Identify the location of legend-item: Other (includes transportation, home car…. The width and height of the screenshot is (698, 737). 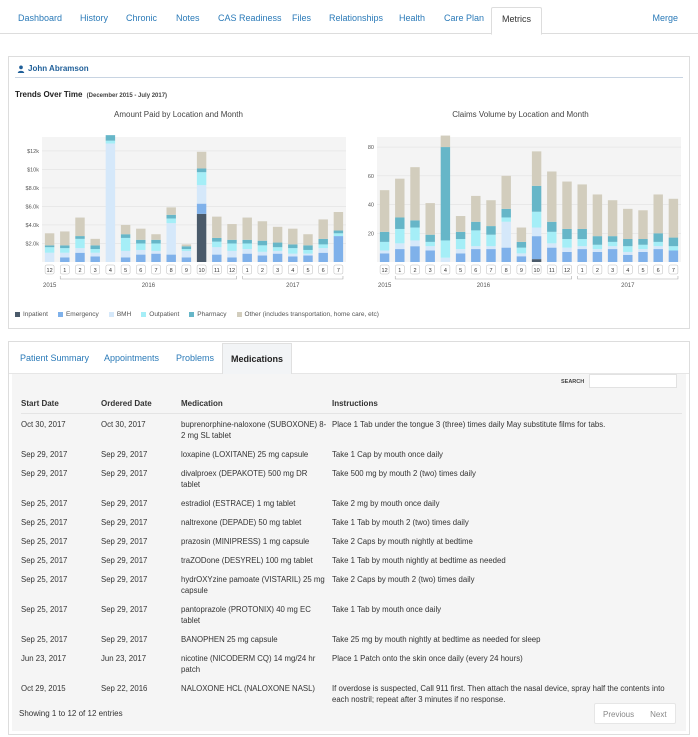
(307, 314).